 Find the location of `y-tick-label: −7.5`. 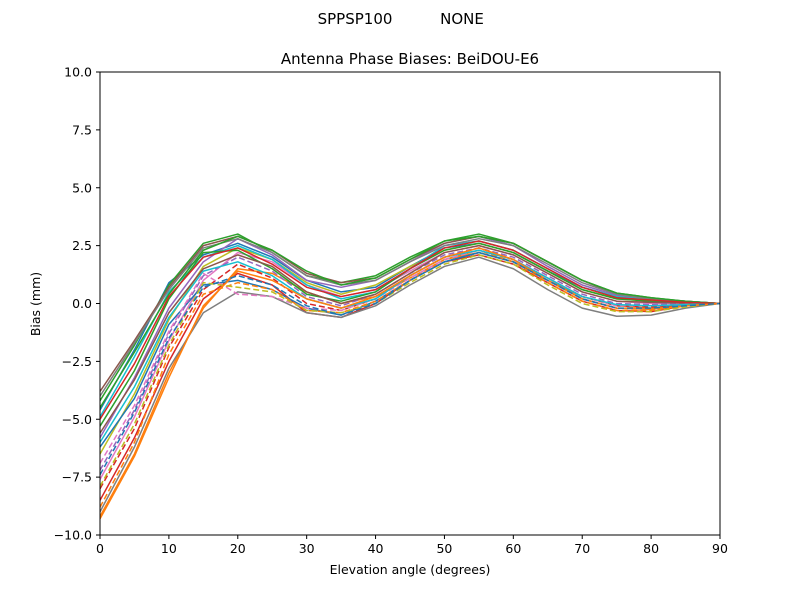

y-tick-label: −7.5 is located at coordinates (77, 477).